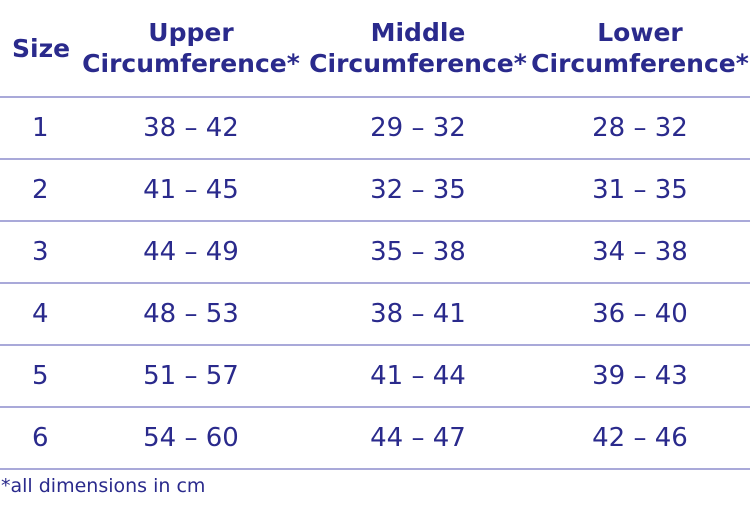 The height and width of the screenshot is (525, 750). Describe the element at coordinates (38, 252) in the screenshot. I see `size-cell: 3` at that location.